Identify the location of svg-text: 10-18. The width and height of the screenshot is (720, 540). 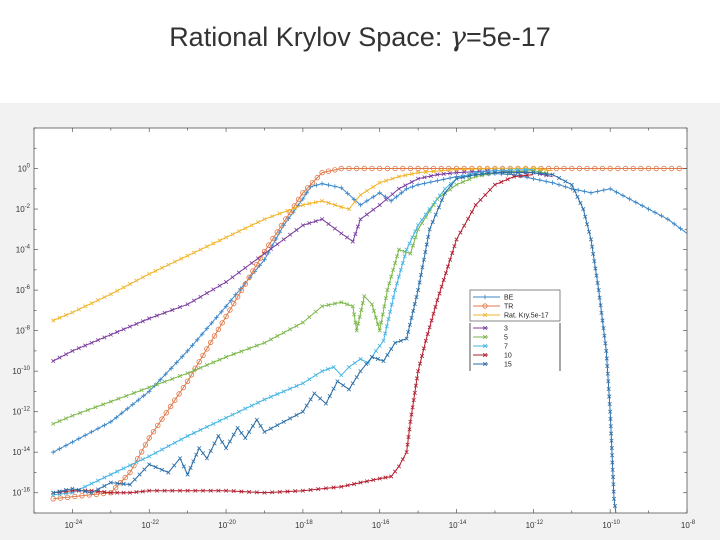
(304, 525).